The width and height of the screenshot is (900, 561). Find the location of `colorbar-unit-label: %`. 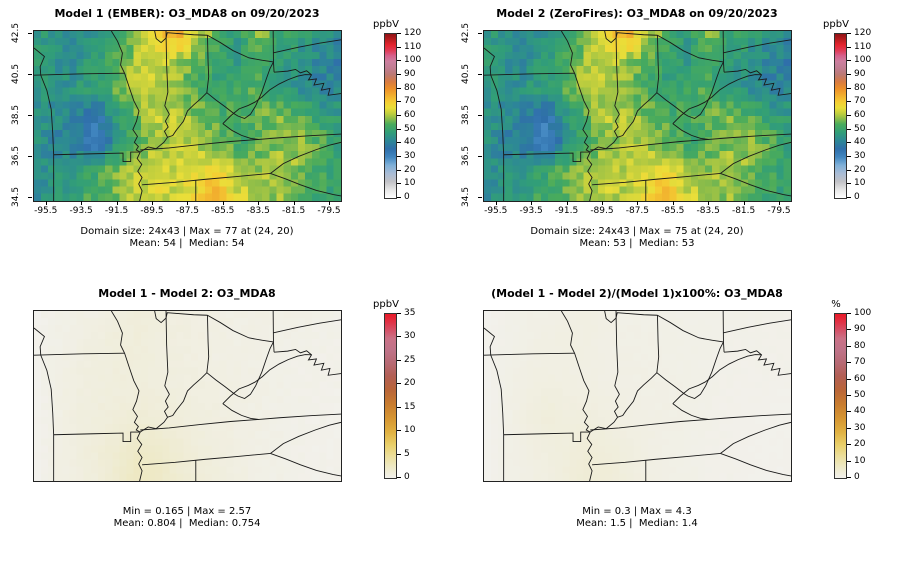

colorbar-unit-label: % is located at coordinates (836, 304).